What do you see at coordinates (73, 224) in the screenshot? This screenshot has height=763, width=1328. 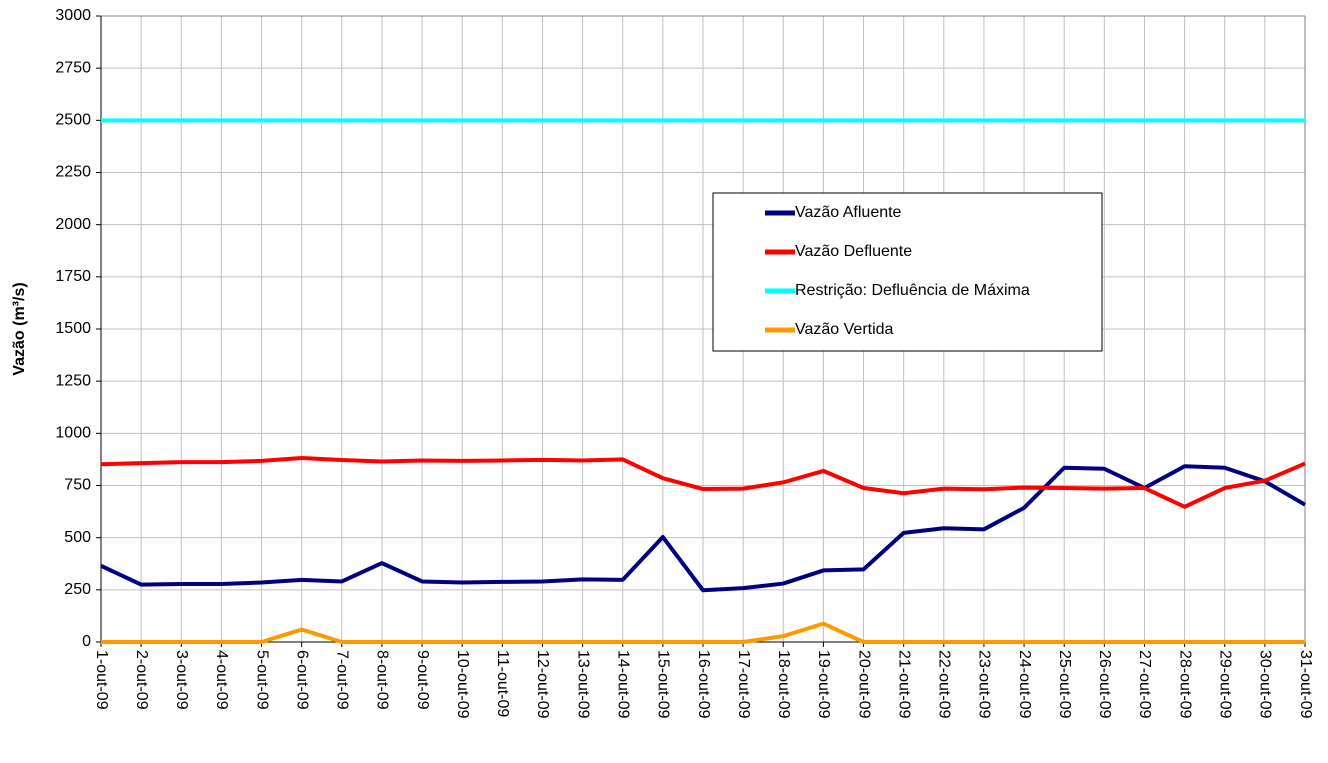 I see `y-tick-label: 2000` at bounding box center [73, 224].